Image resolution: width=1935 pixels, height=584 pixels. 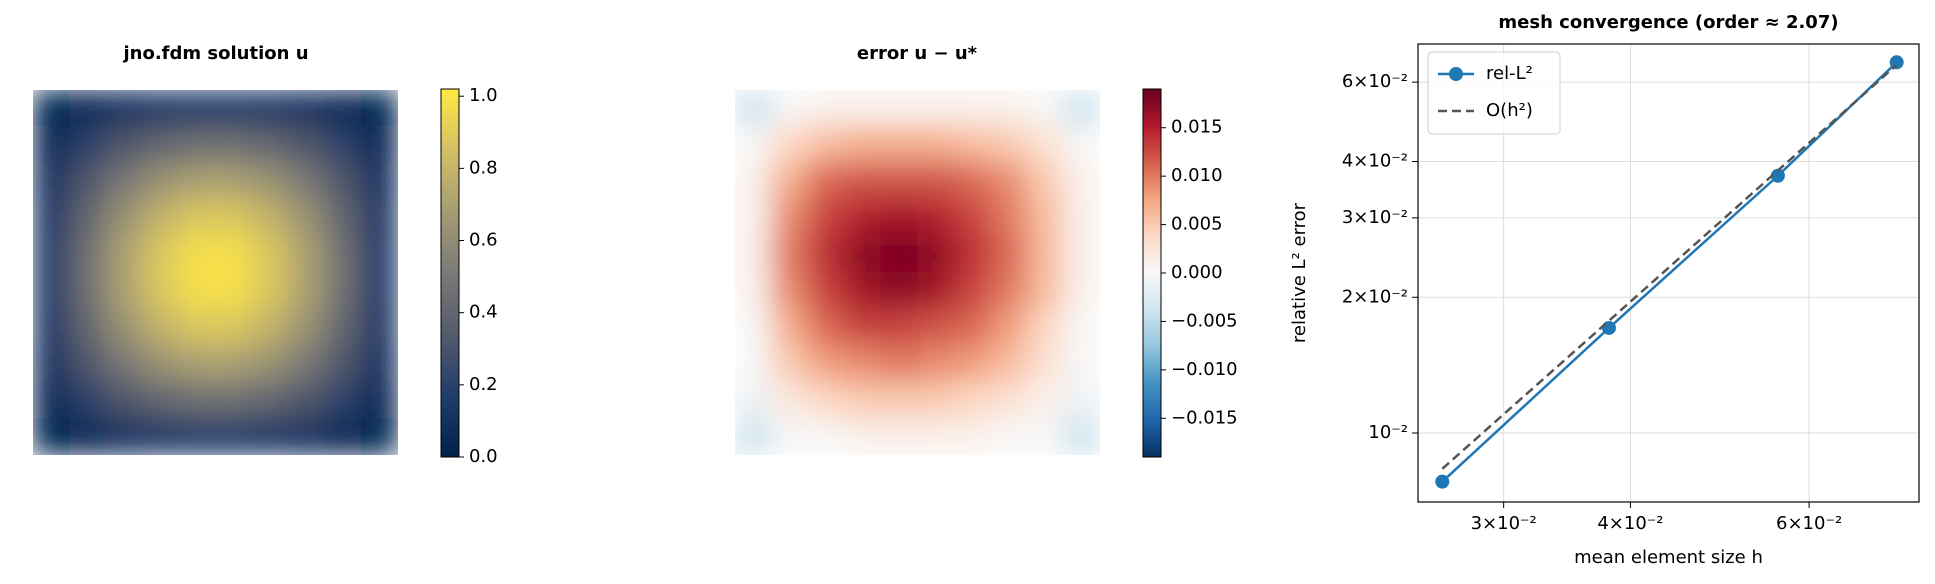 What do you see at coordinates (1456, 74) in the screenshot?
I see `legend-marker` at bounding box center [1456, 74].